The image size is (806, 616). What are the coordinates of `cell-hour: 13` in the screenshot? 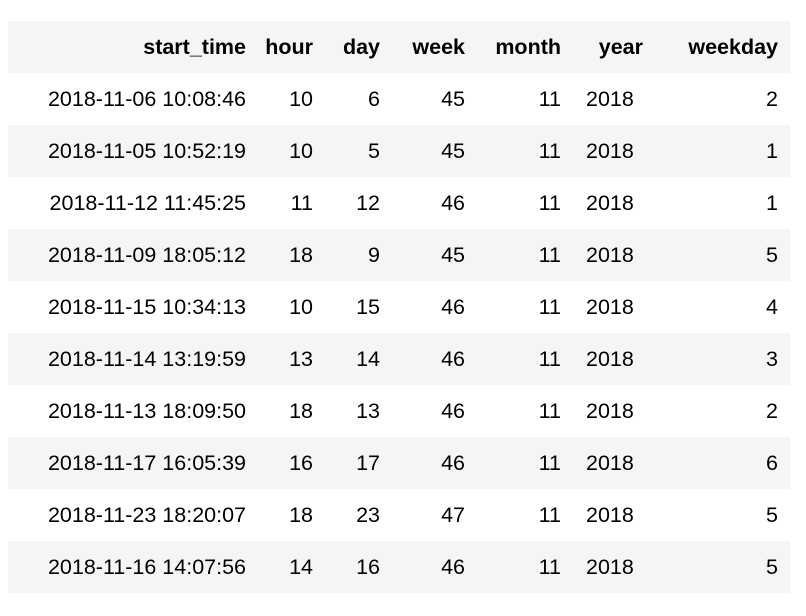 It's located at (301, 358).